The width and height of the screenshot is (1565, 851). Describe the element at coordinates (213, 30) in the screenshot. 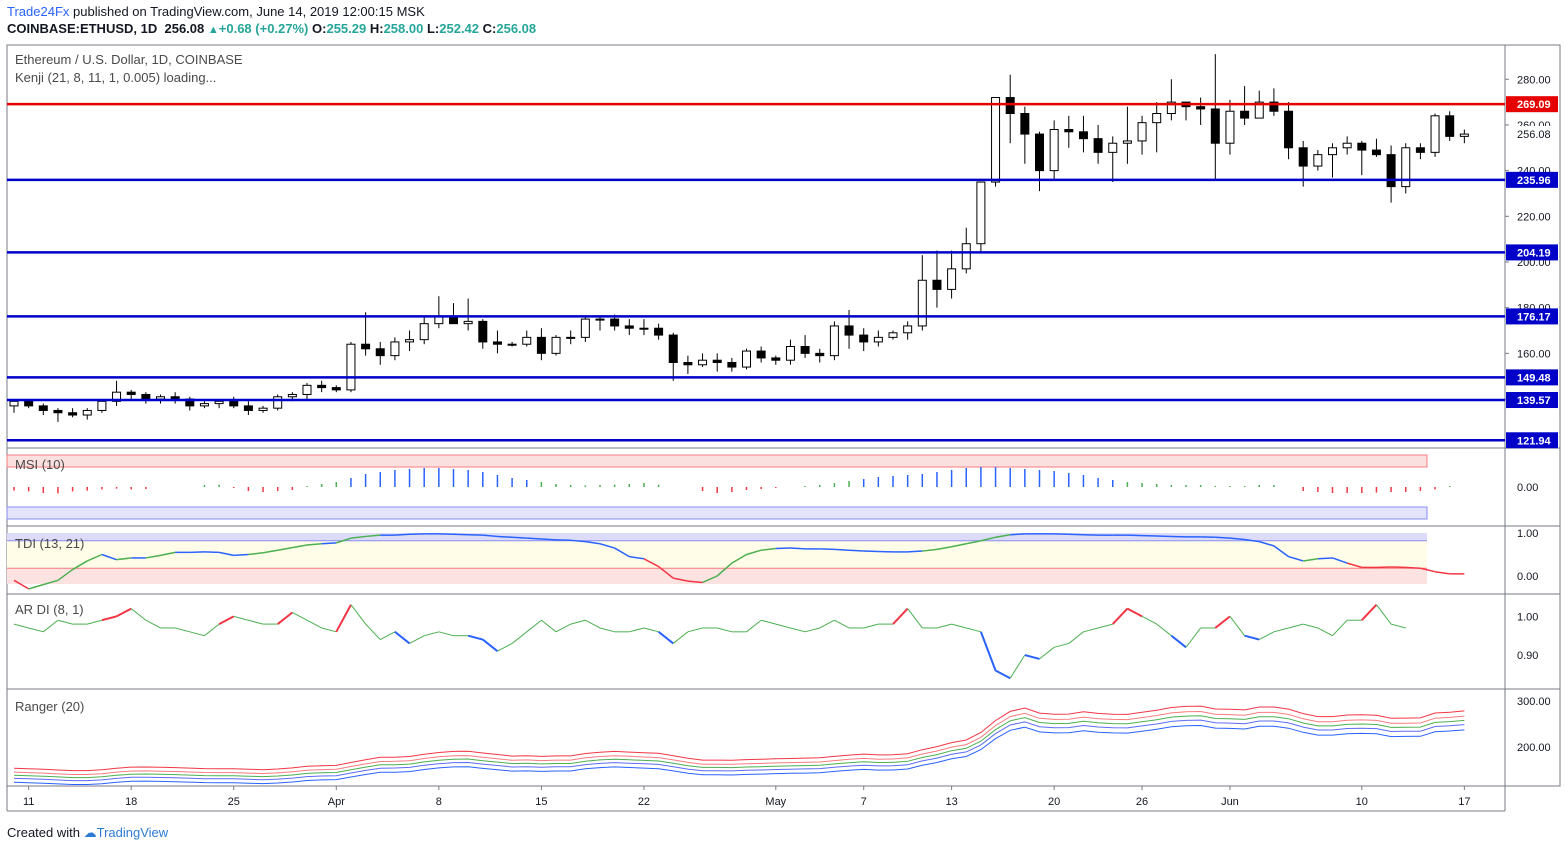

I see `up-arrow-icon: ▲` at that location.